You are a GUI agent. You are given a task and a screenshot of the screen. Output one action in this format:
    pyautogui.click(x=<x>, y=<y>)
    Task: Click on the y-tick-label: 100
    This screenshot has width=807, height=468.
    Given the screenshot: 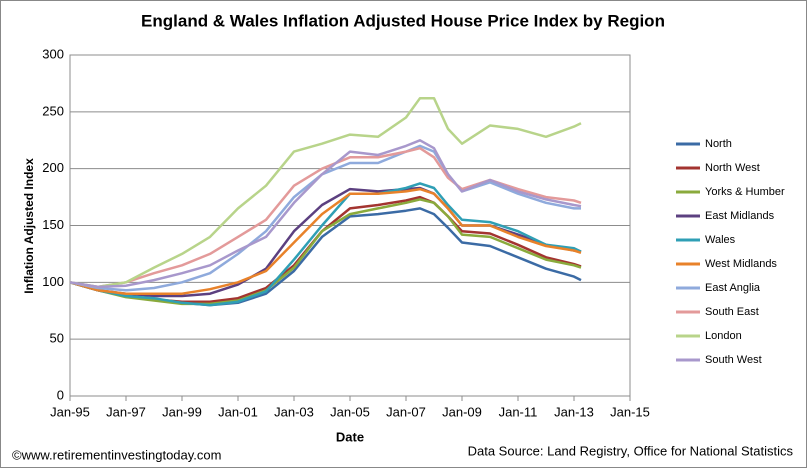 What is the action you would take?
    pyautogui.click(x=53, y=281)
    